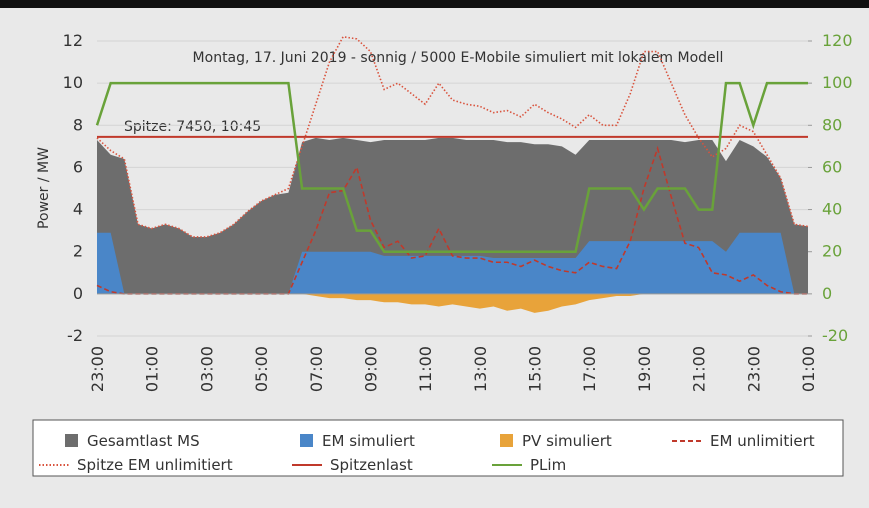 The height and width of the screenshot is (508, 869). What do you see at coordinates (78, 166) in the screenshot?
I see `y-tick-label: 6` at bounding box center [78, 166].